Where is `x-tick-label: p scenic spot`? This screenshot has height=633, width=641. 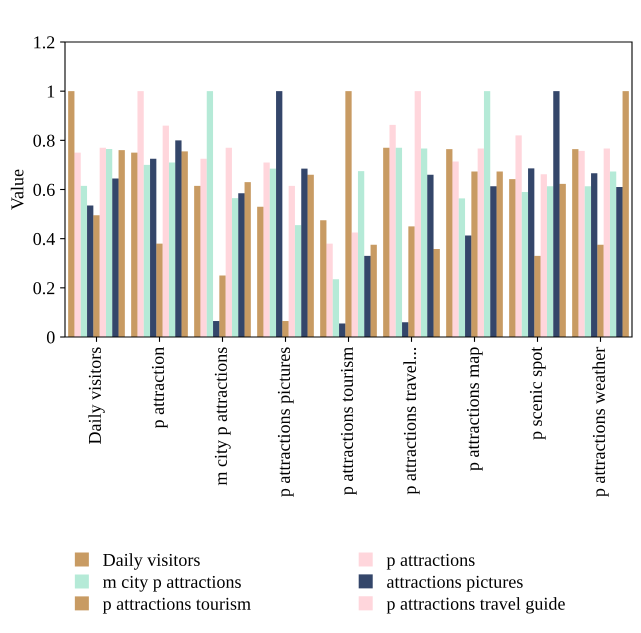
x-tick-label: p scenic spot is located at coordinates (538, 393).